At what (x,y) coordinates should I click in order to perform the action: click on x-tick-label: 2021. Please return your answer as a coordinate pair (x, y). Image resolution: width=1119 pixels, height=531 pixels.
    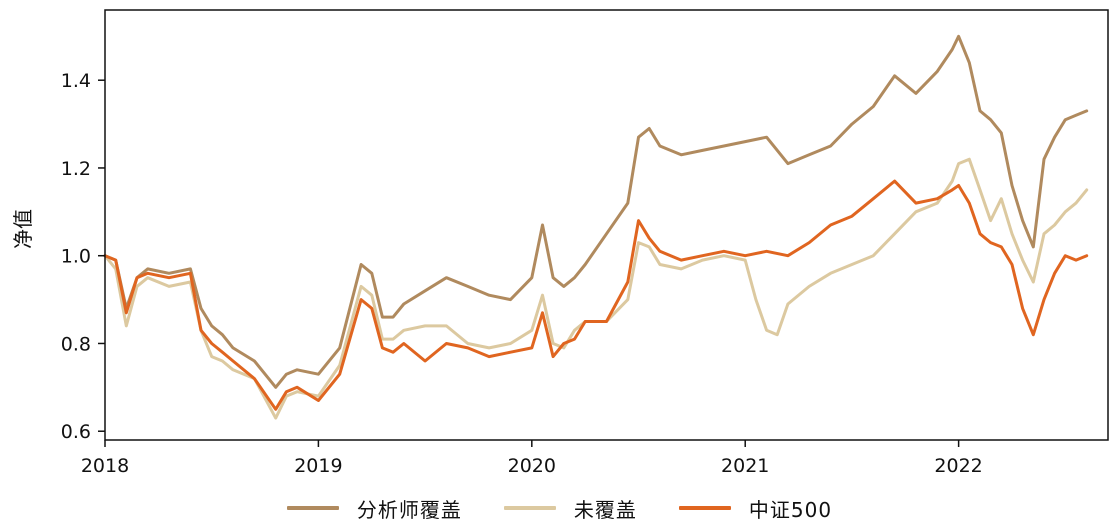
    Looking at the image, I should click on (745, 466).